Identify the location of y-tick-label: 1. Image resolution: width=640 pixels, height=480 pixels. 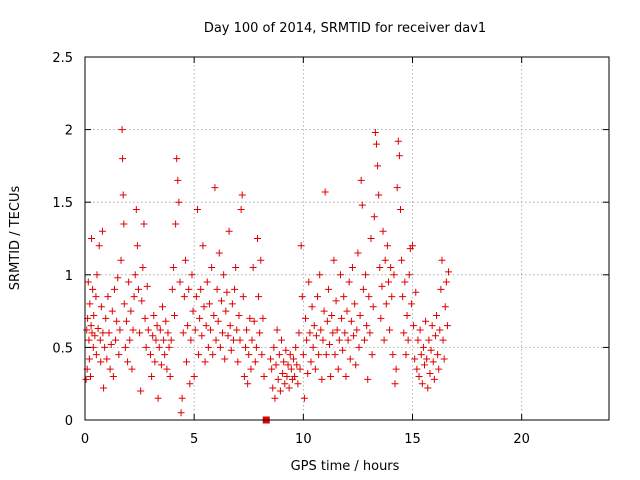
(69, 276).